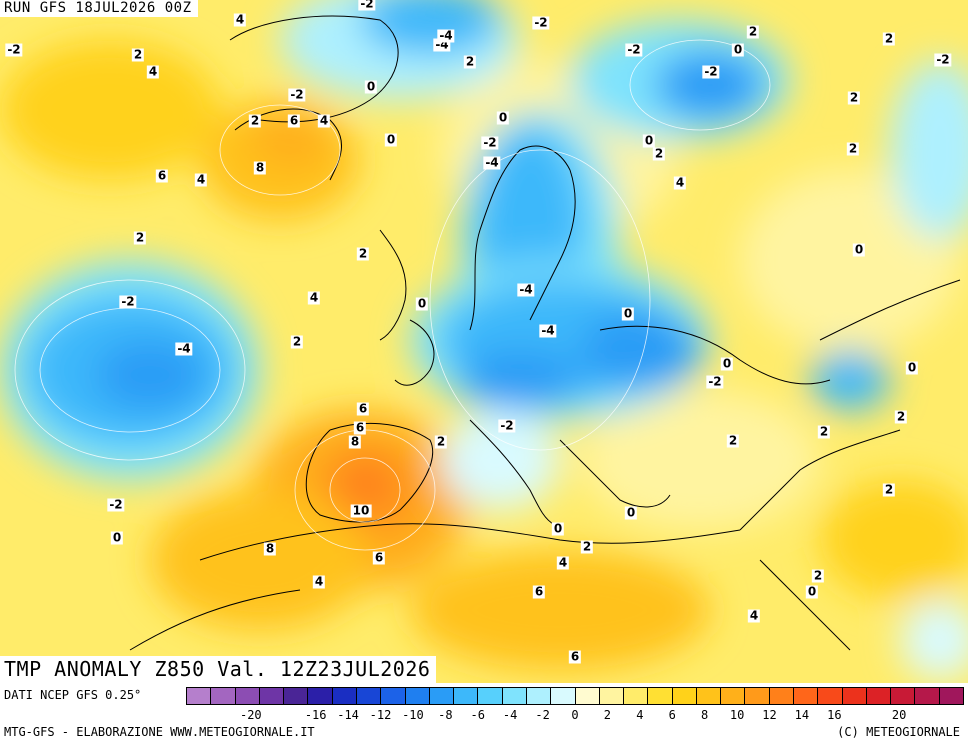  What do you see at coordinates (445, 715) in the screenshot?
I see `color-scale-tick-label: -8` at bounding box center [445, 715].